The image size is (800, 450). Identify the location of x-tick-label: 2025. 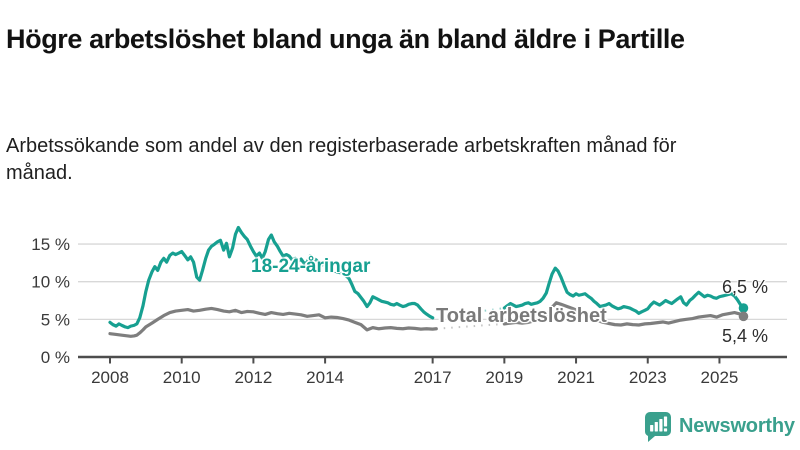
(720, 377).